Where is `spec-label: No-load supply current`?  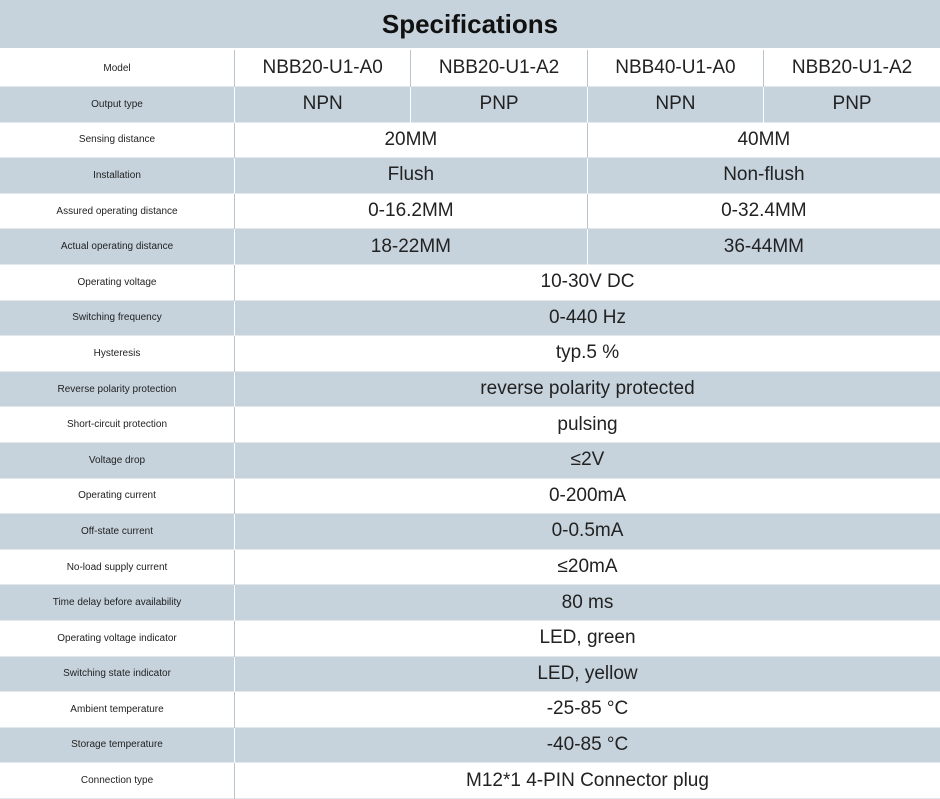 spec-label: No-load supply current is located at coordinates (117, 567).